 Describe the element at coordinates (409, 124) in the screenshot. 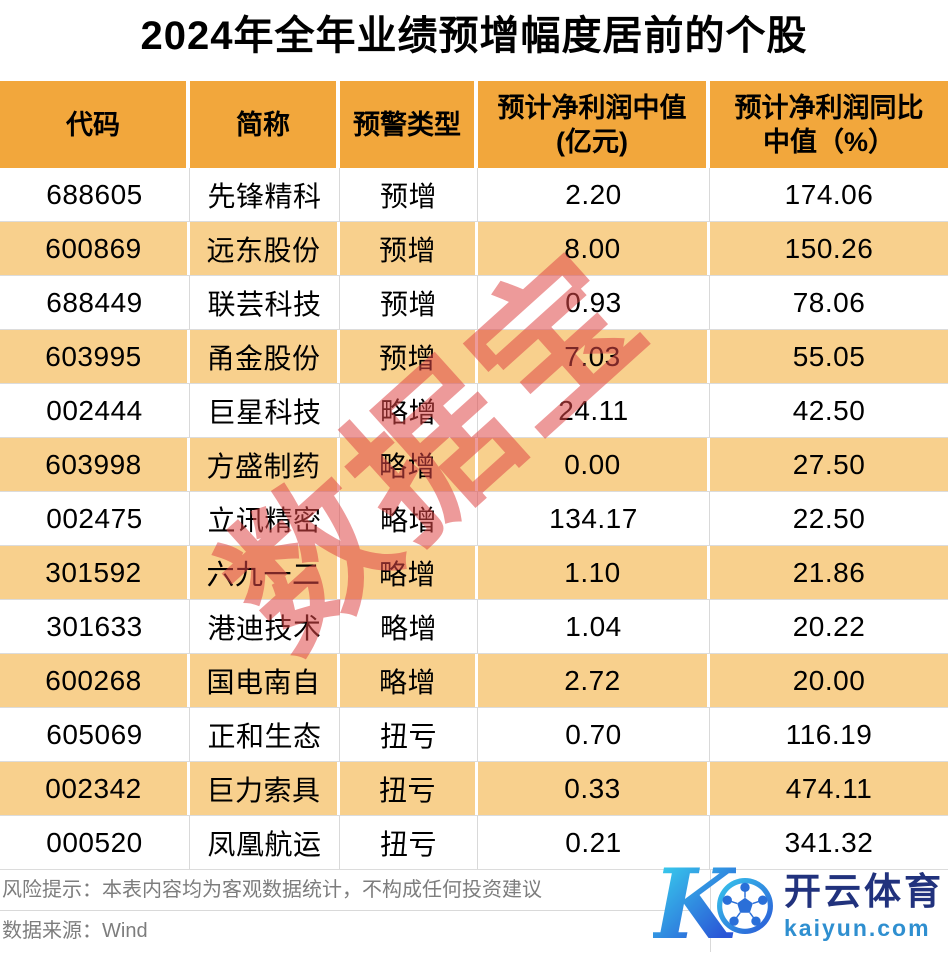

I see `header-cell-type: 预警类型` at that location.